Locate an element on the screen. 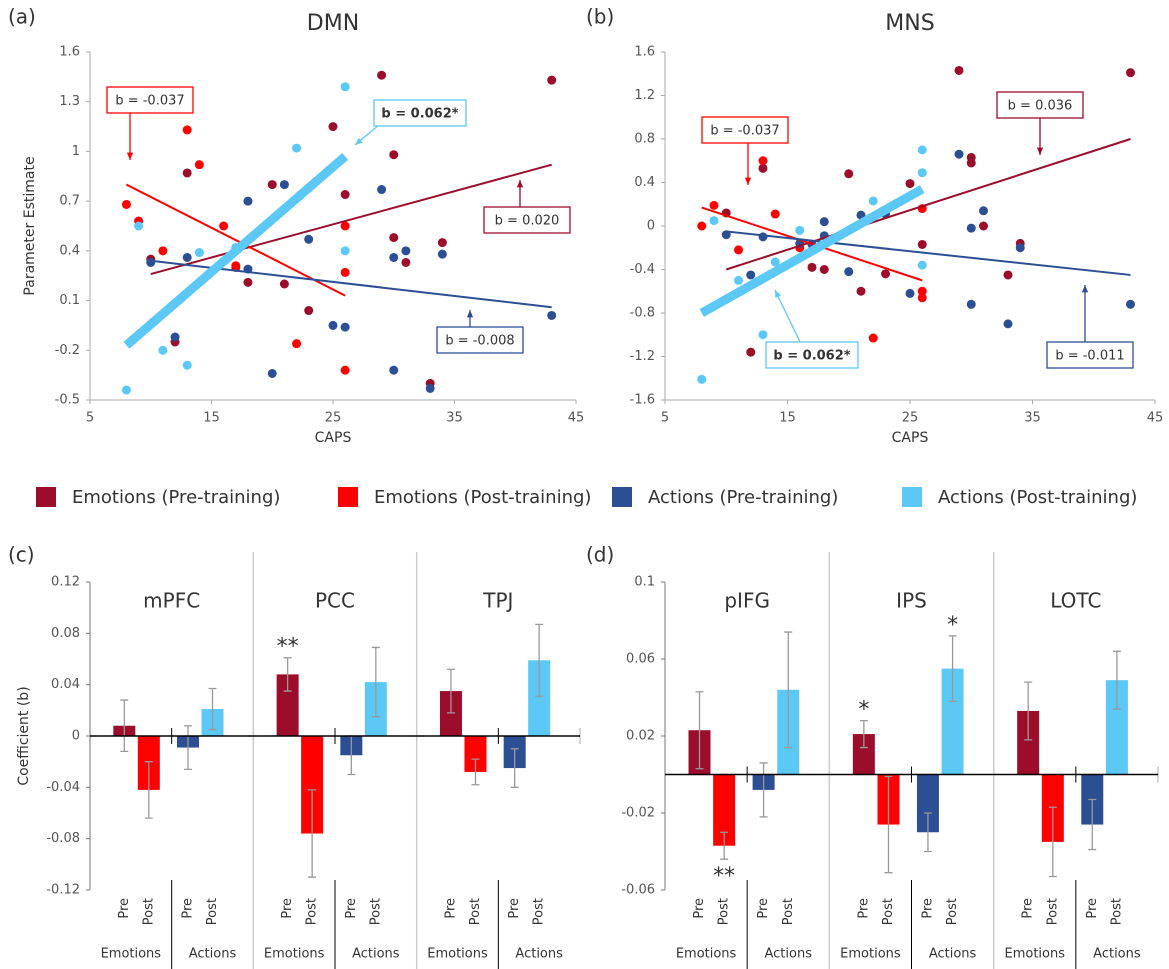  x-tick-label: 15 is located at coordinates (787, 418).